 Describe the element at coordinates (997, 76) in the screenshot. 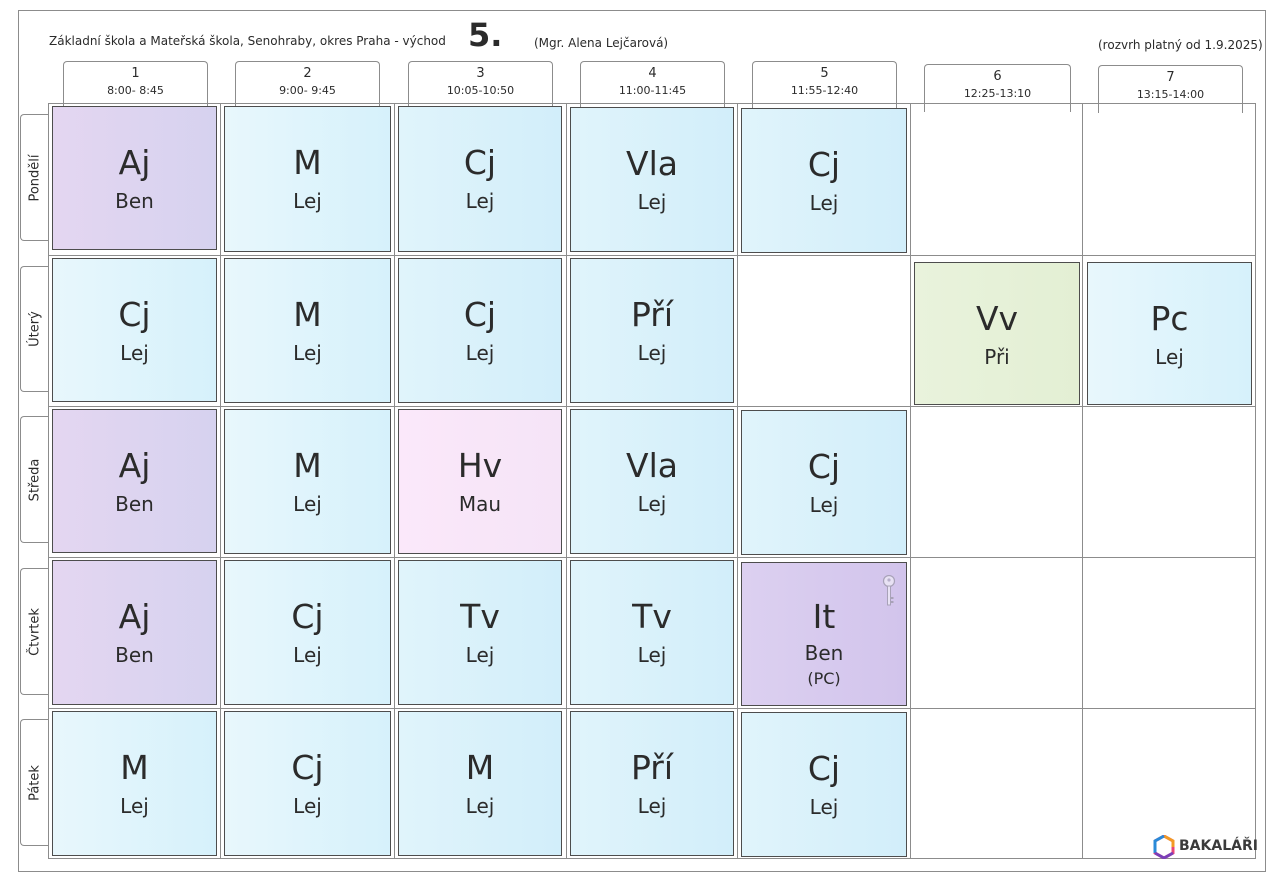

I see `period-number: 6` at that location.